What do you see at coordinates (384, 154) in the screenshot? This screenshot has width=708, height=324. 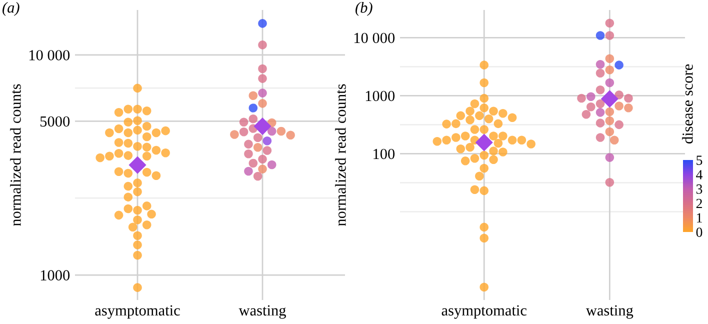 I see `y-tick-label: 100` at bounding box center [384, 154].